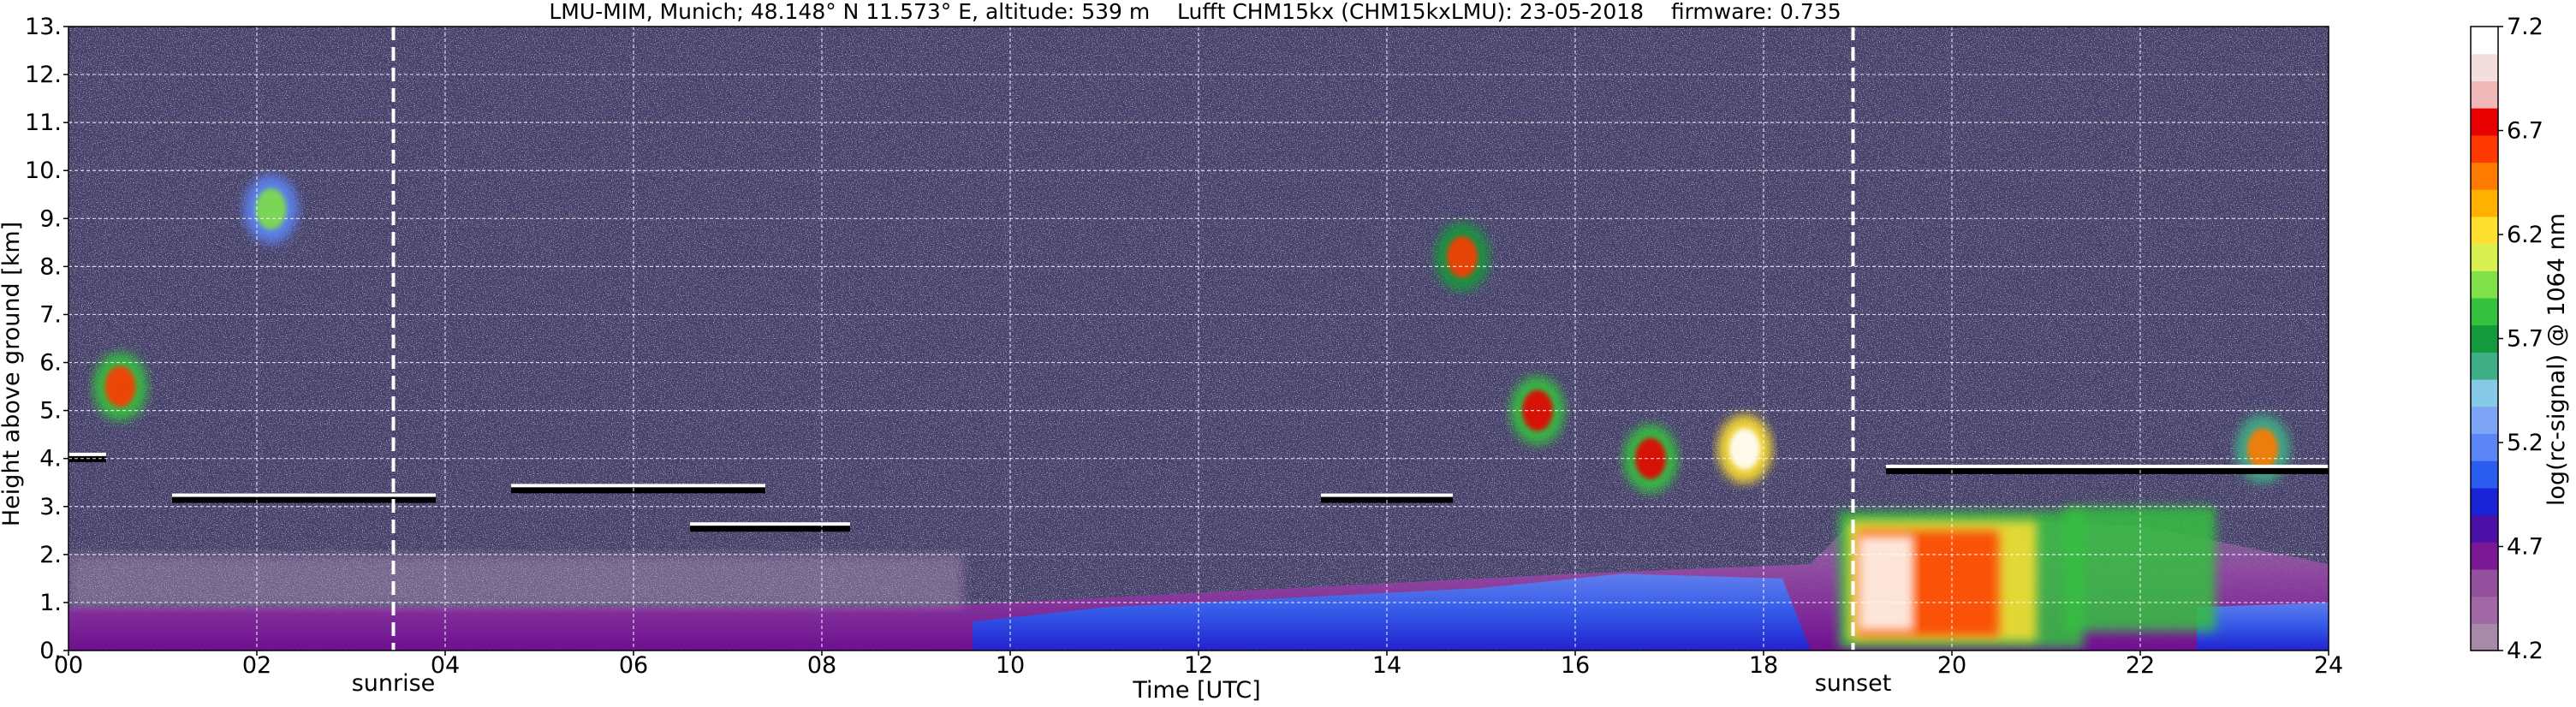 This screenshot has height=707, width=2576. I want to click on y-tick-label-9: 9., so click(50, 218).